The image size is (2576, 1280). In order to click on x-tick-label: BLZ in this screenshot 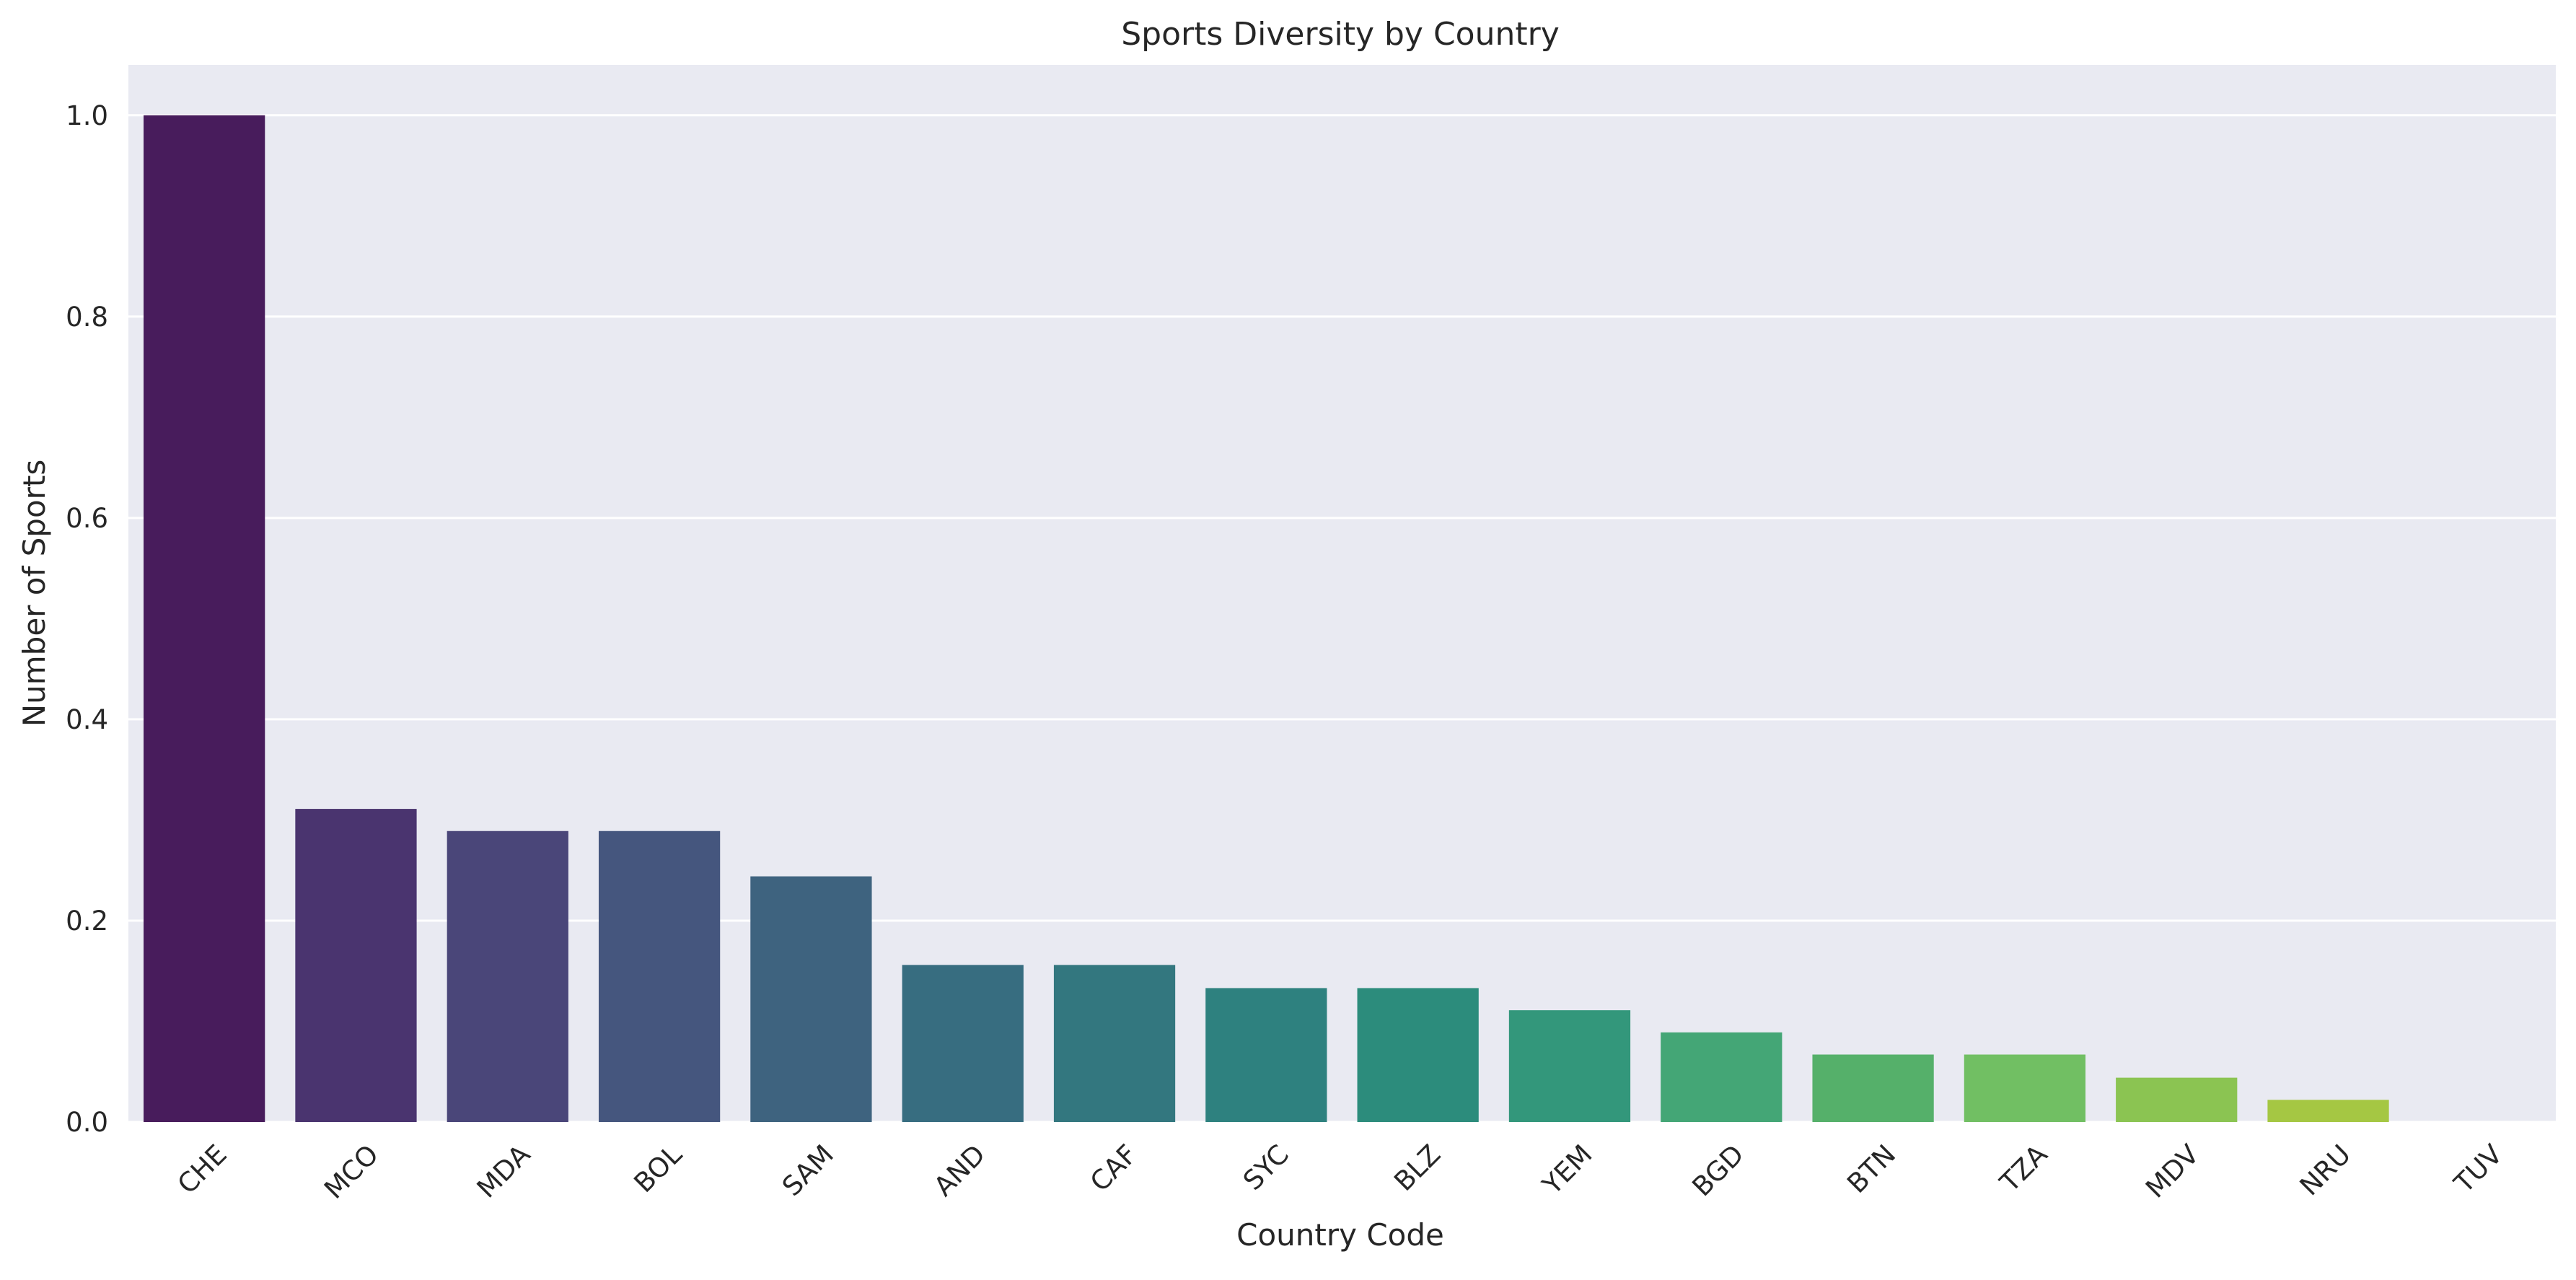, I will do `click(1417, 1168)`.